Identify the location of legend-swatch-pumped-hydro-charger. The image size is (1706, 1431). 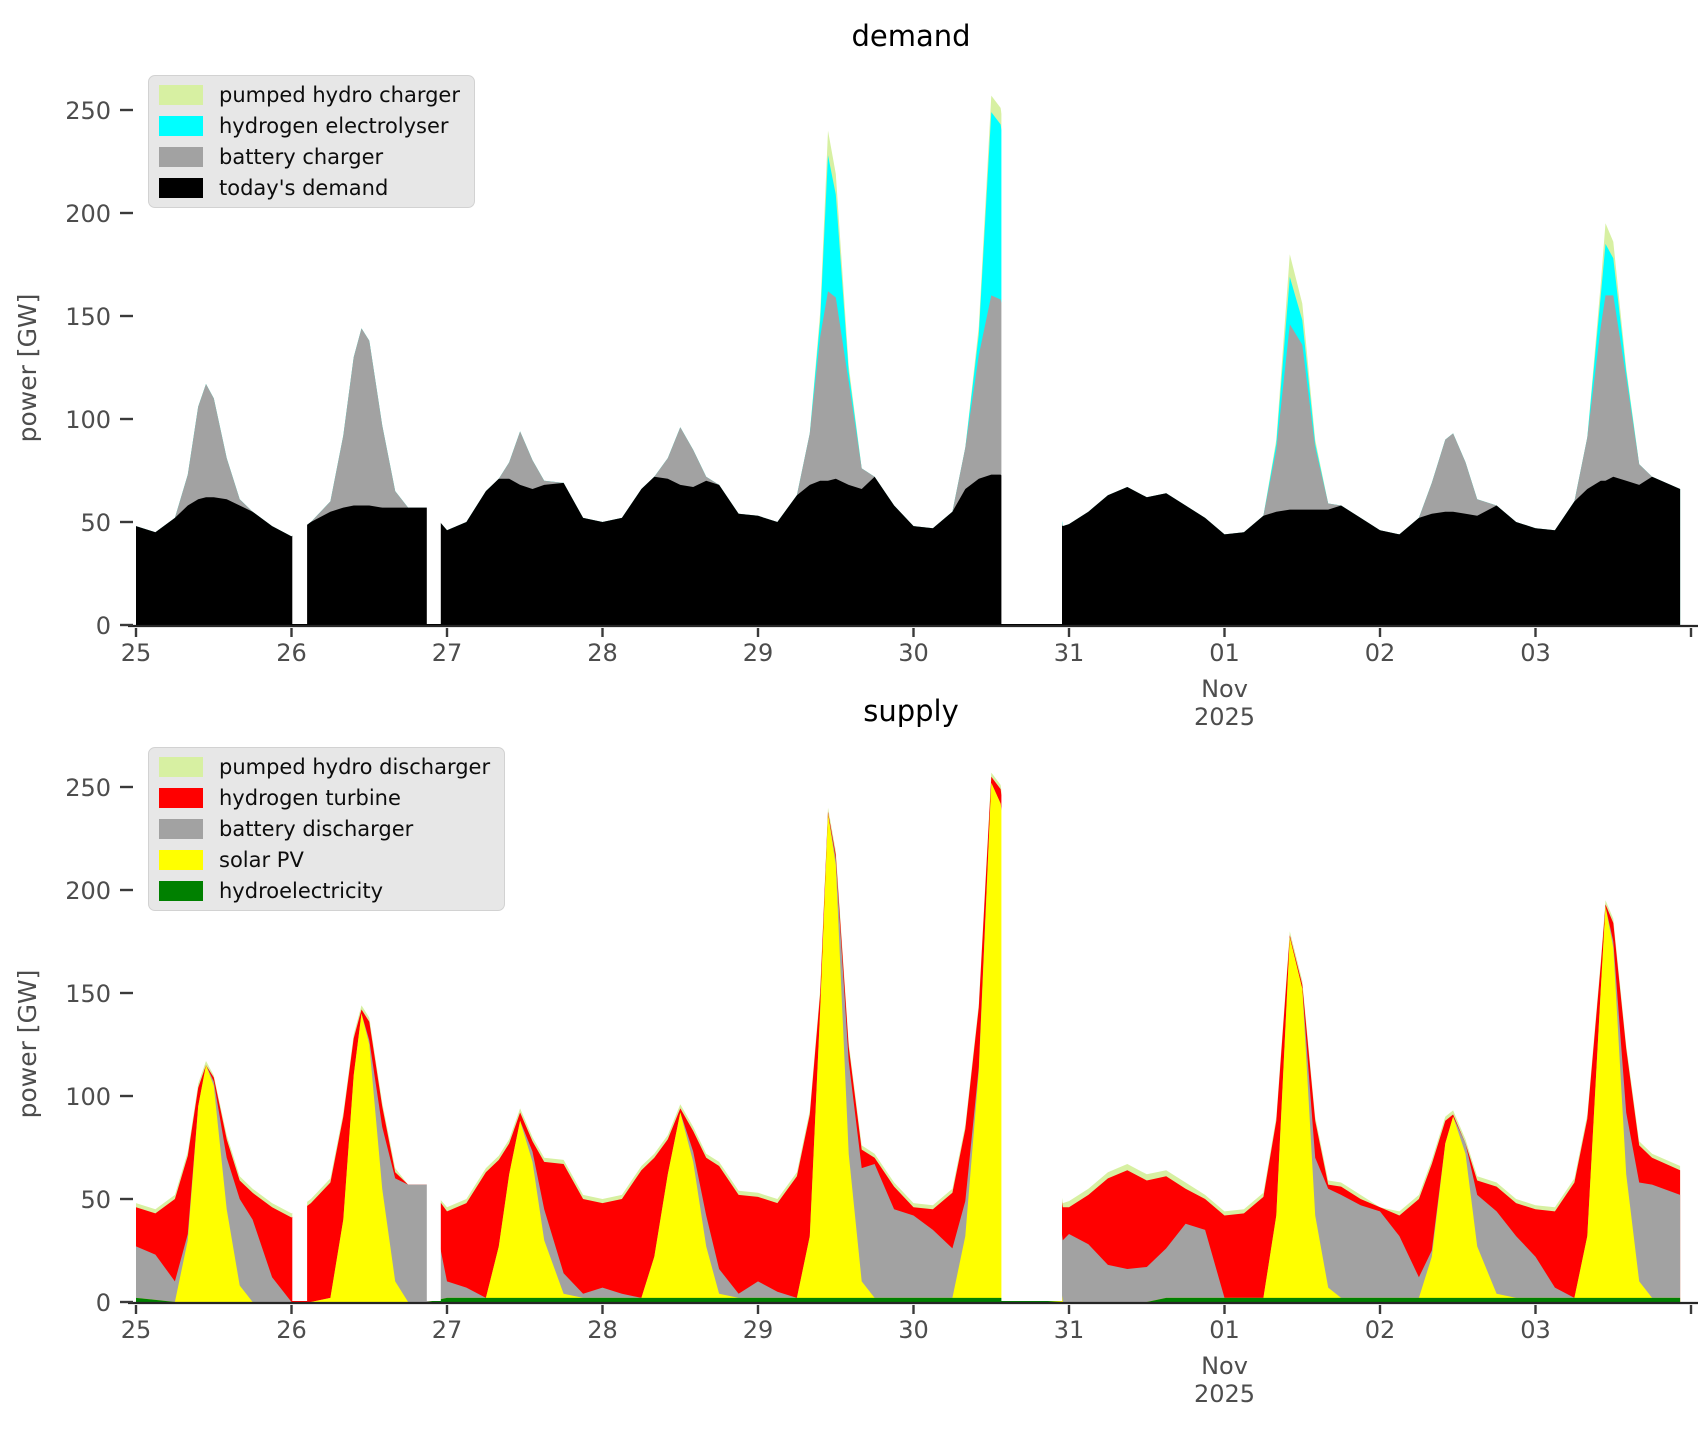
(181, 95).